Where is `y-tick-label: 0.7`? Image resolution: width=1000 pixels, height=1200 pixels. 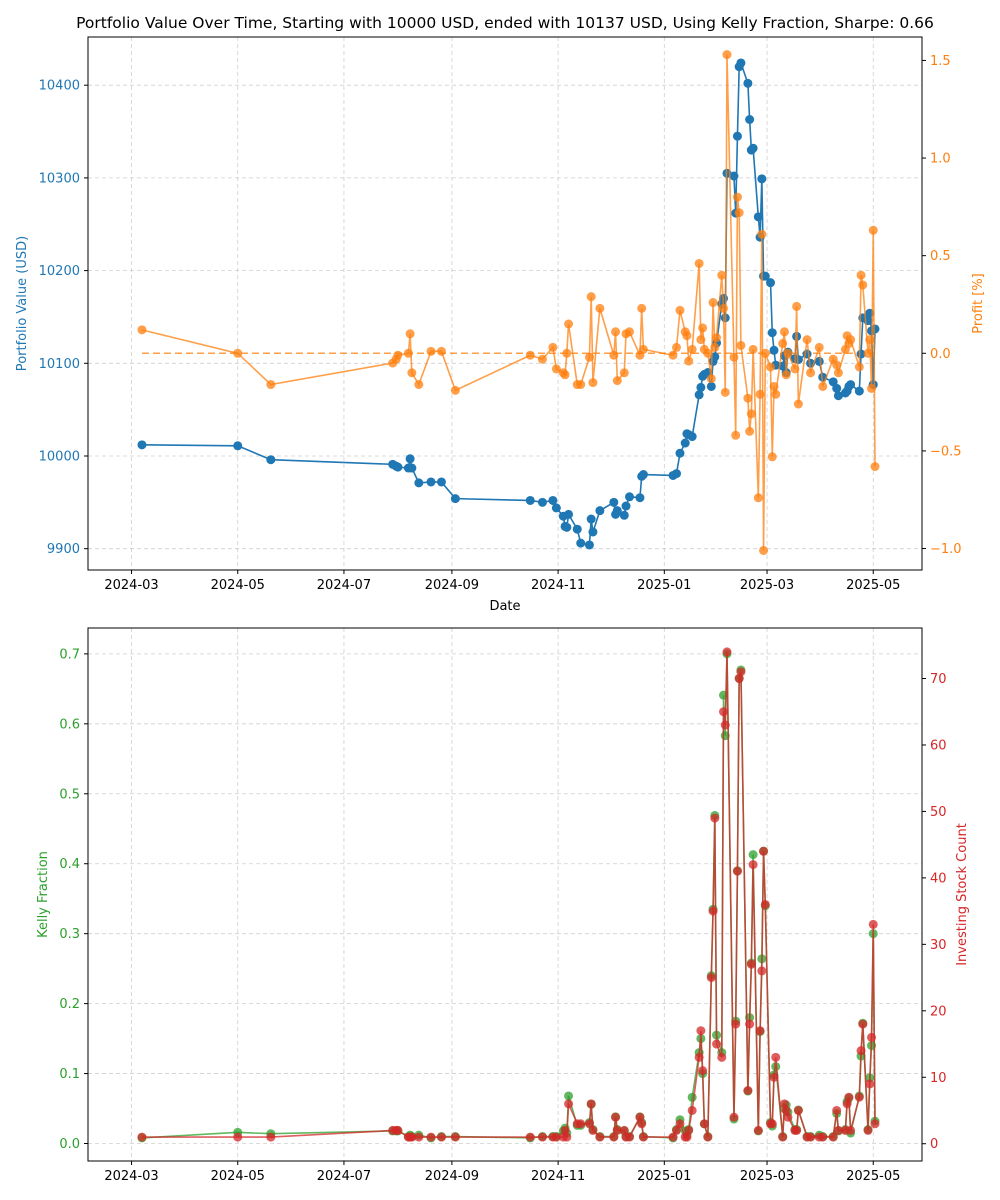
y-tick-label: 0.7 is located at coordinates (69, 654).